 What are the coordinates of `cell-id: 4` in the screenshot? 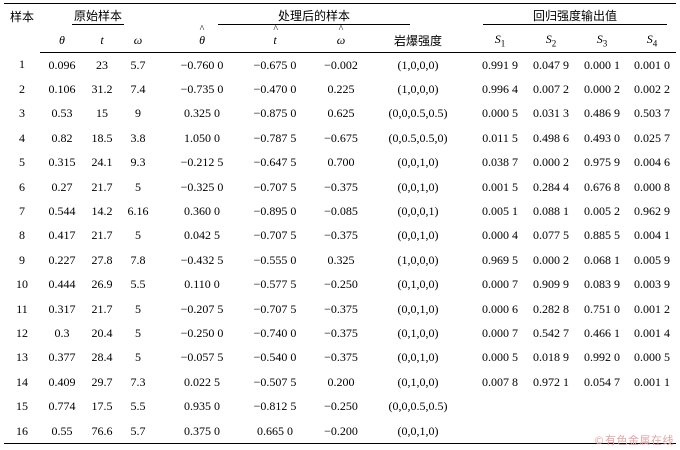 It's located at (22, 137).